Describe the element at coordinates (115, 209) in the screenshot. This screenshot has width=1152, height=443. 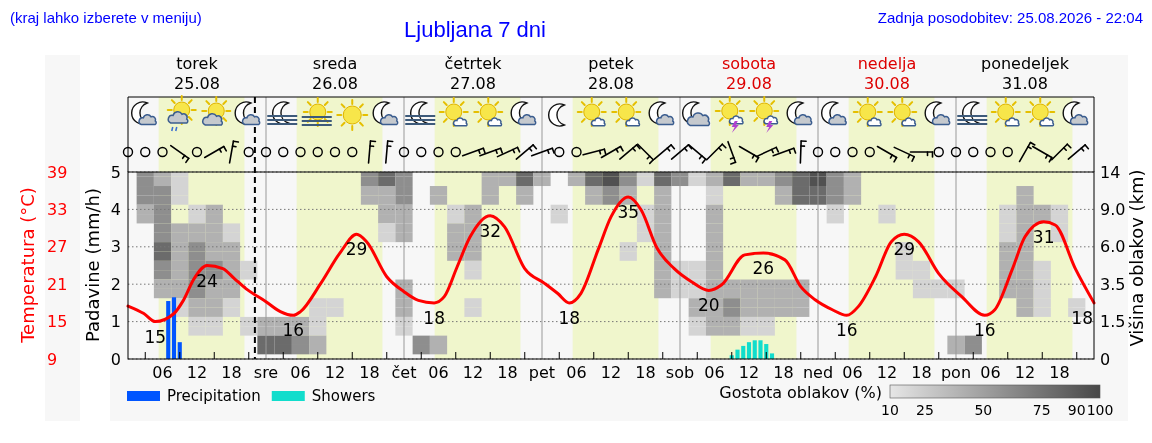
I see `y-tick-label: 4` at that location.